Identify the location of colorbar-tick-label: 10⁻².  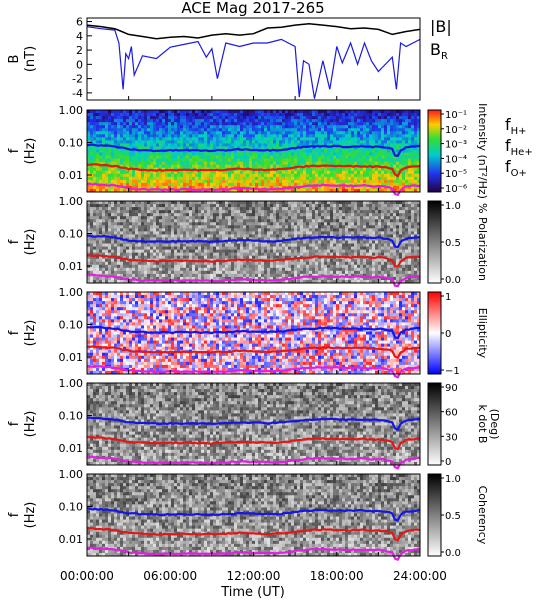
(456, 130).